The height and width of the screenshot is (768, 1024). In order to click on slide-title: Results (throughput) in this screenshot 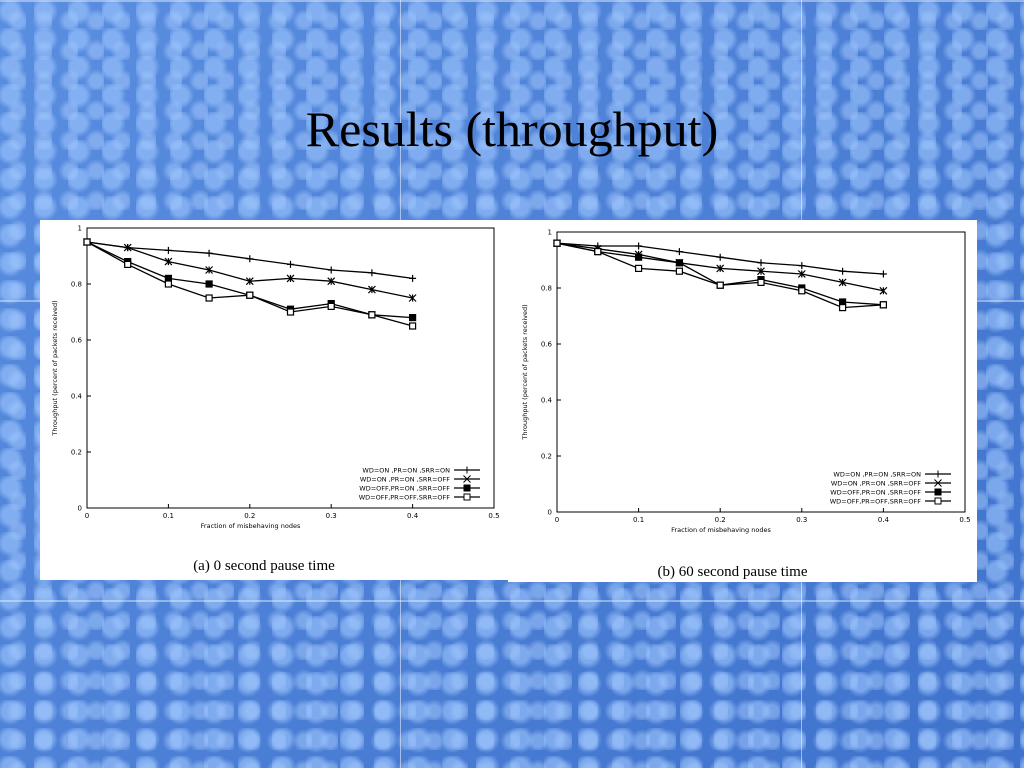, I will do `click(512, 129)`.